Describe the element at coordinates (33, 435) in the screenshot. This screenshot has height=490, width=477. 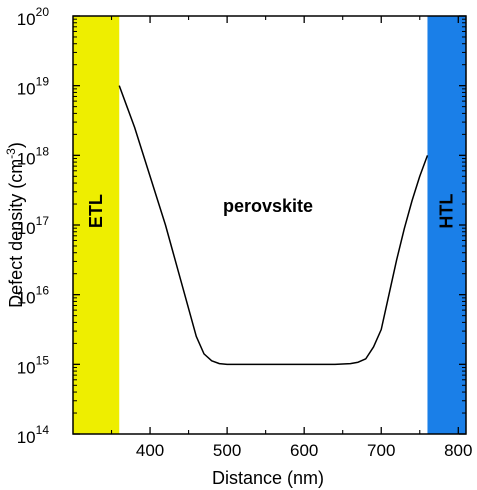
I see `y-tick-label: 1014` at that location.